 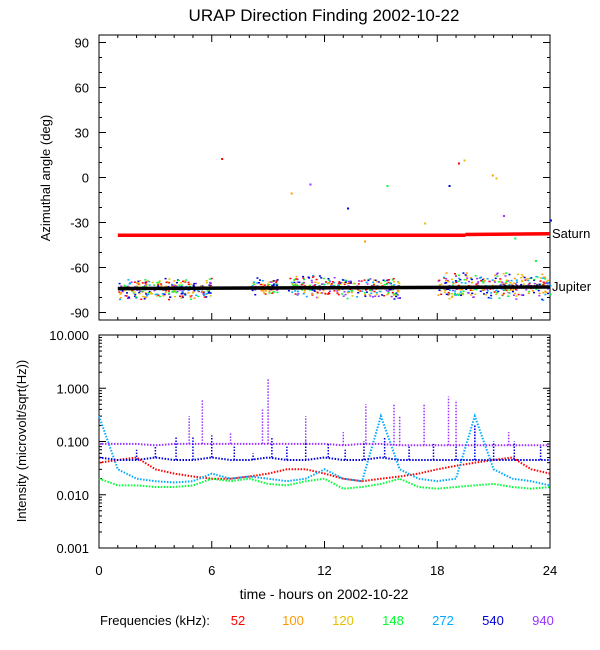 What do you see at coordinates (45, 178) in the screenshot?
I see `azimuth-axis-label: Azimuthal angle (deg)` at bounding box center [45, 178].